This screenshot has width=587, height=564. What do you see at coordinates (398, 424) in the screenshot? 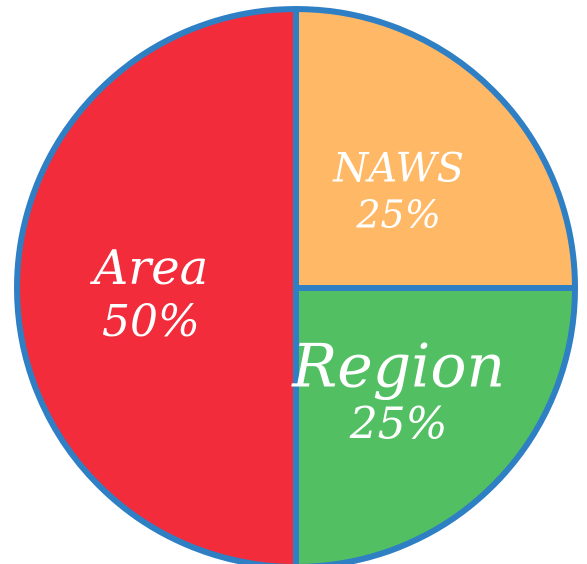
I see `slice-value-region: 25%` at bounding box center [398, 424].